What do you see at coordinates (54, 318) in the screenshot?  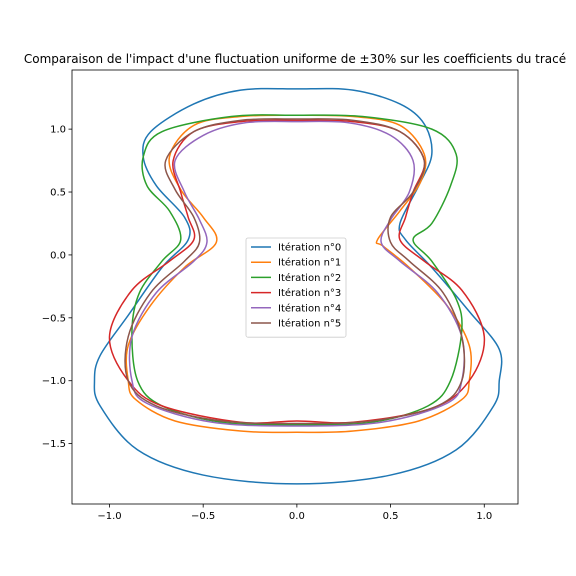 I see `y-tick-label-3: −0.5` at bounding box center [54, 318].